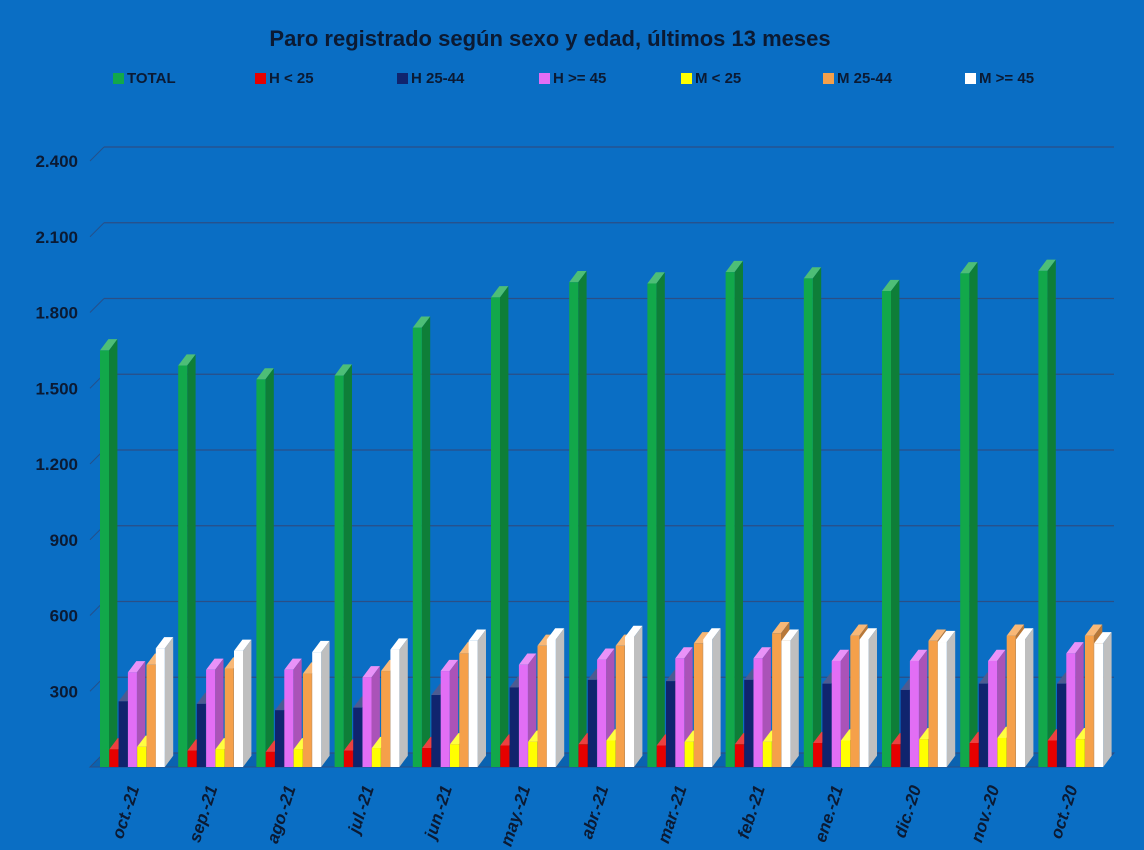 This screenshot has height=850, width=1144. What do you see at coordinates (438, 813) in the screenshot?
I see `x-tick-label: jun.-21` at bounding box center [438, 813].